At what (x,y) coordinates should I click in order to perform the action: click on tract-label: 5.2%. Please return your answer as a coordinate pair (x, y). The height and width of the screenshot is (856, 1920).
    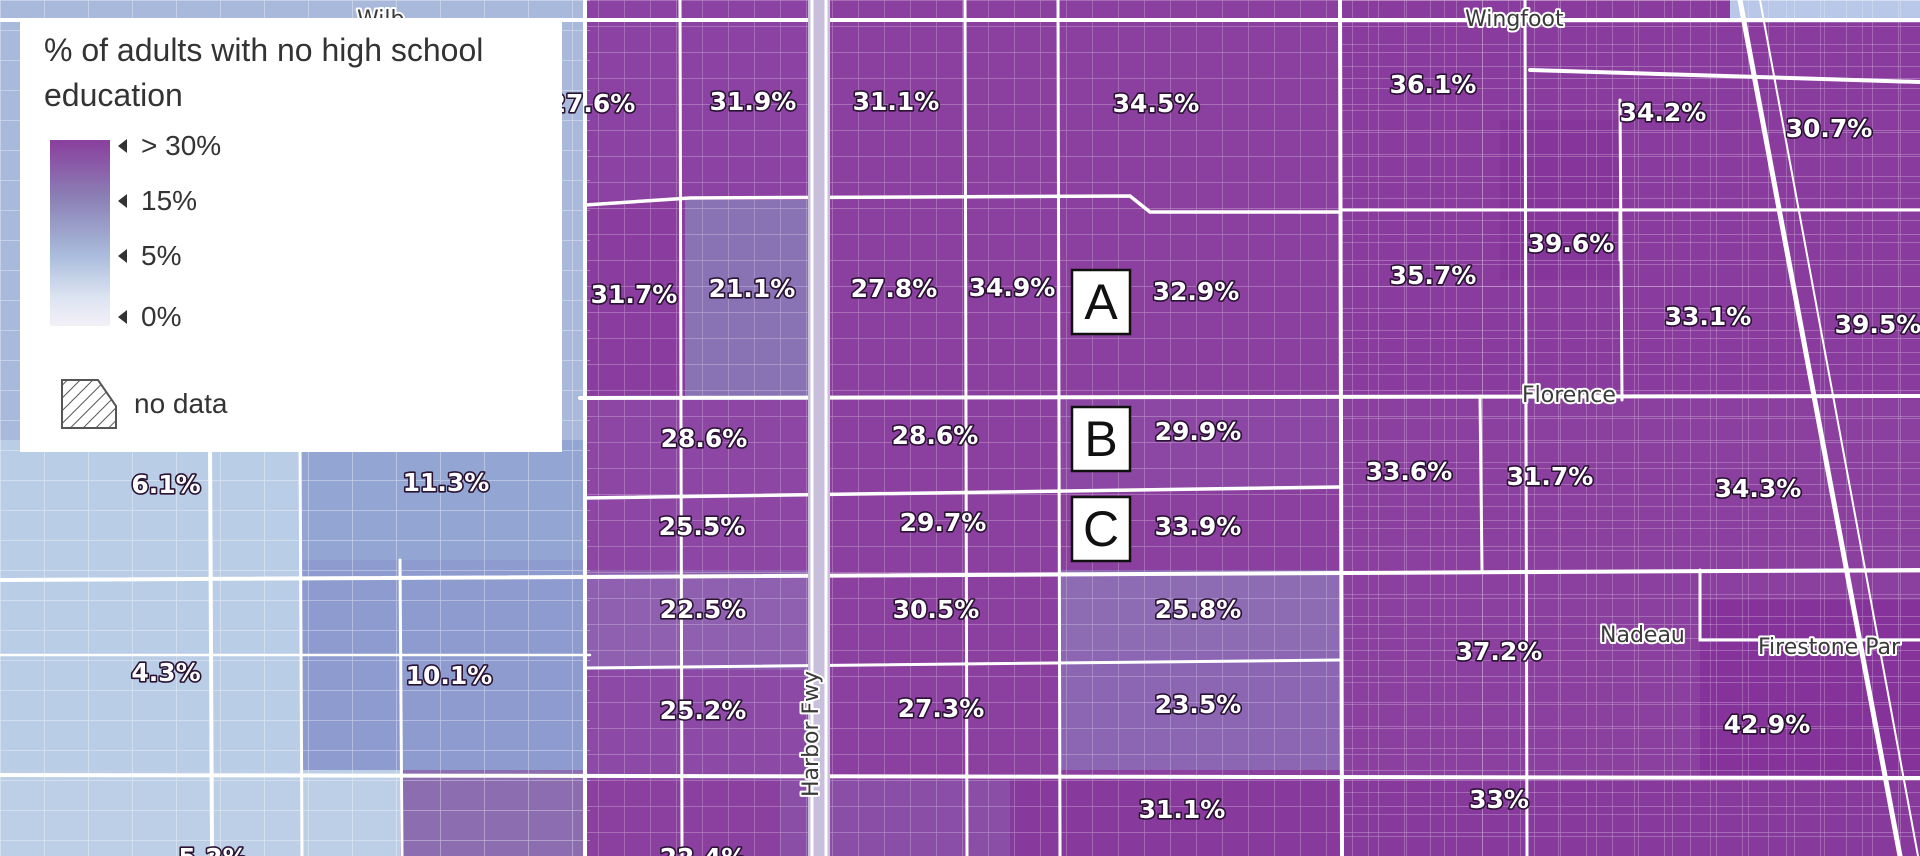
    Looking at the image, I should click on (212, 849).